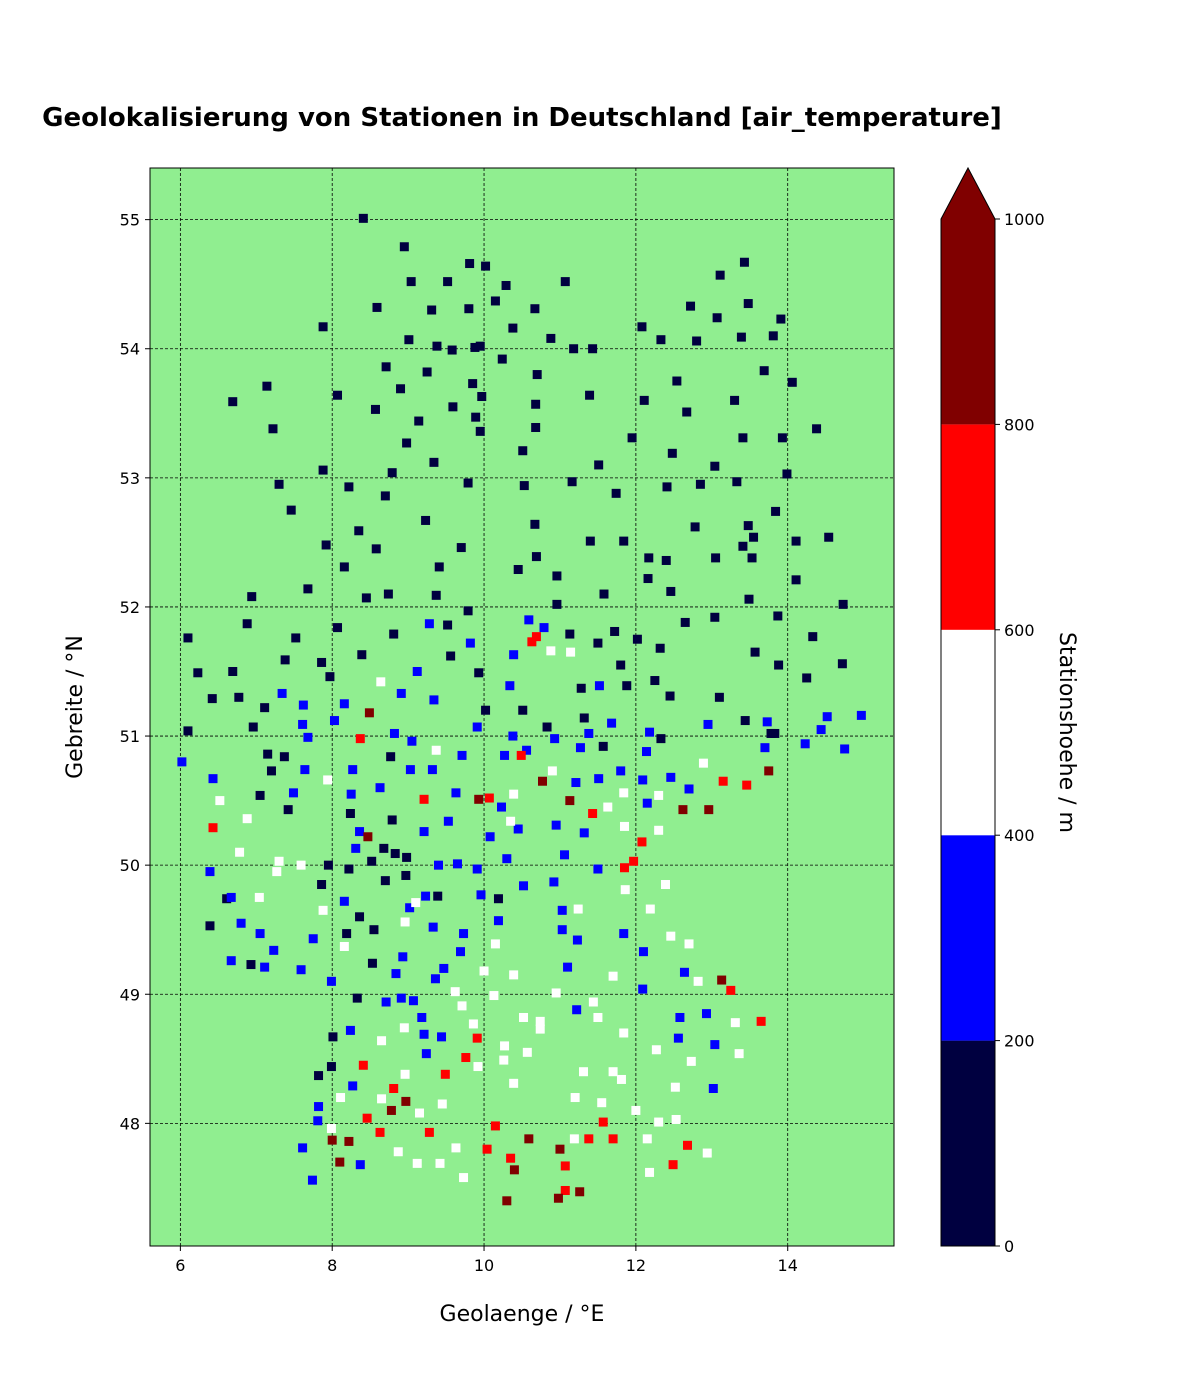  What do you see at coordinates (130, 220) in the screenshot?
I see `y-tick-label: 55` at bounding box center [130, 220].